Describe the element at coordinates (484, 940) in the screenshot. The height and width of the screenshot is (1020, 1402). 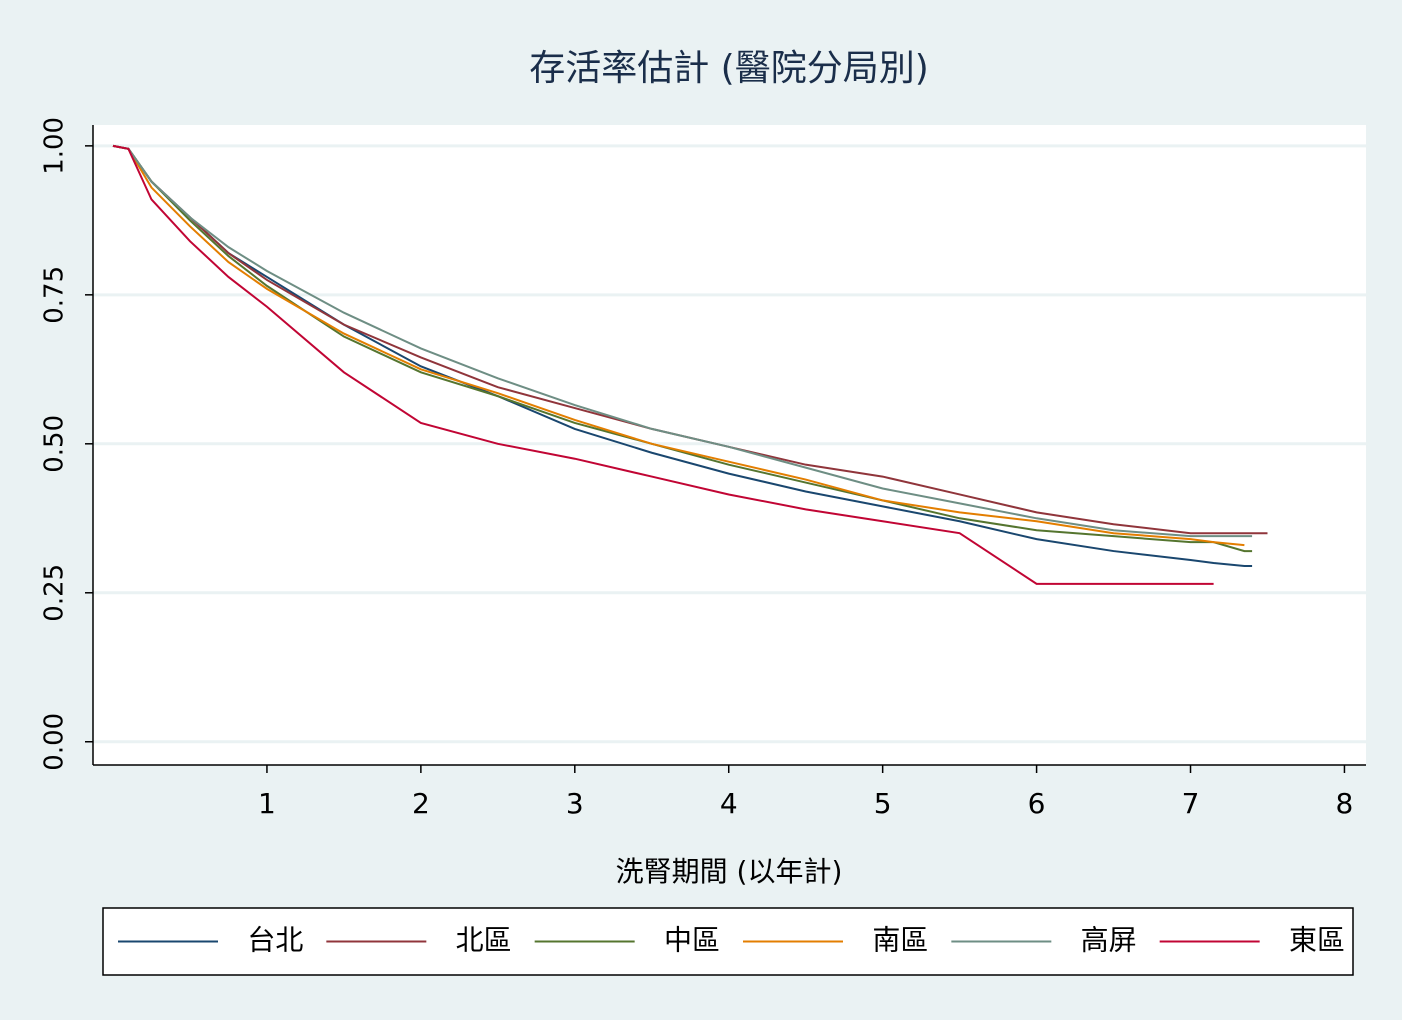
I see `legend-label: 北區` at that location.